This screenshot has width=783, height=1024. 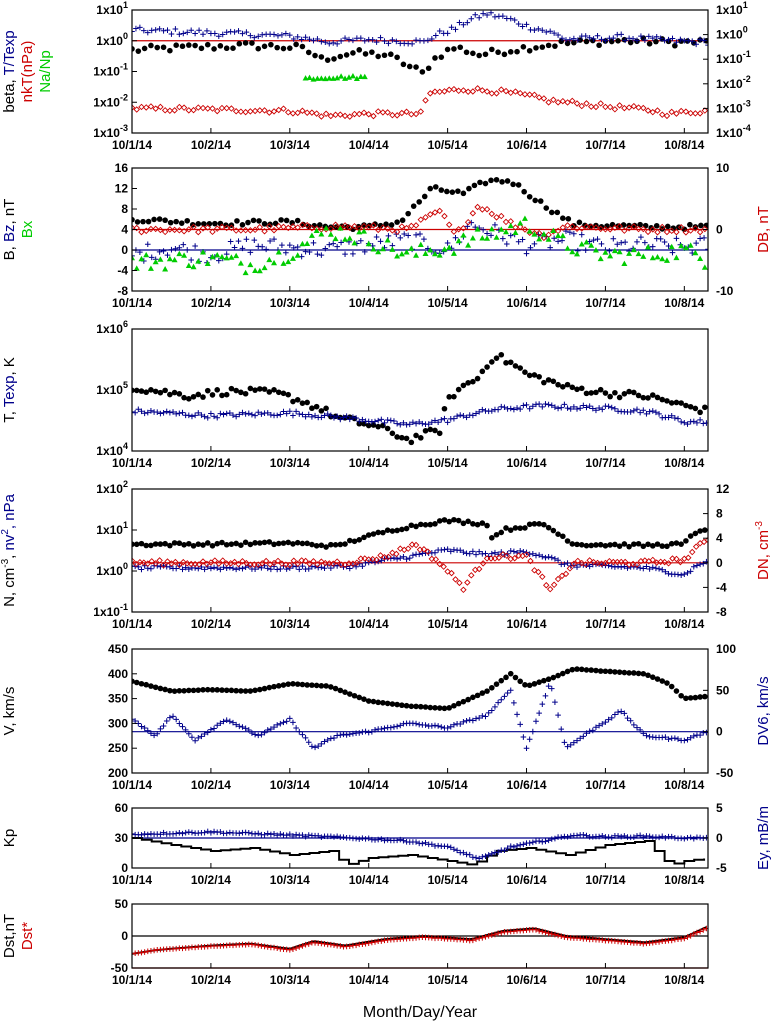 What do you see at coordinates (420, 565) in the screenshot?
I see `series-red` at bounding box center [420, 565].